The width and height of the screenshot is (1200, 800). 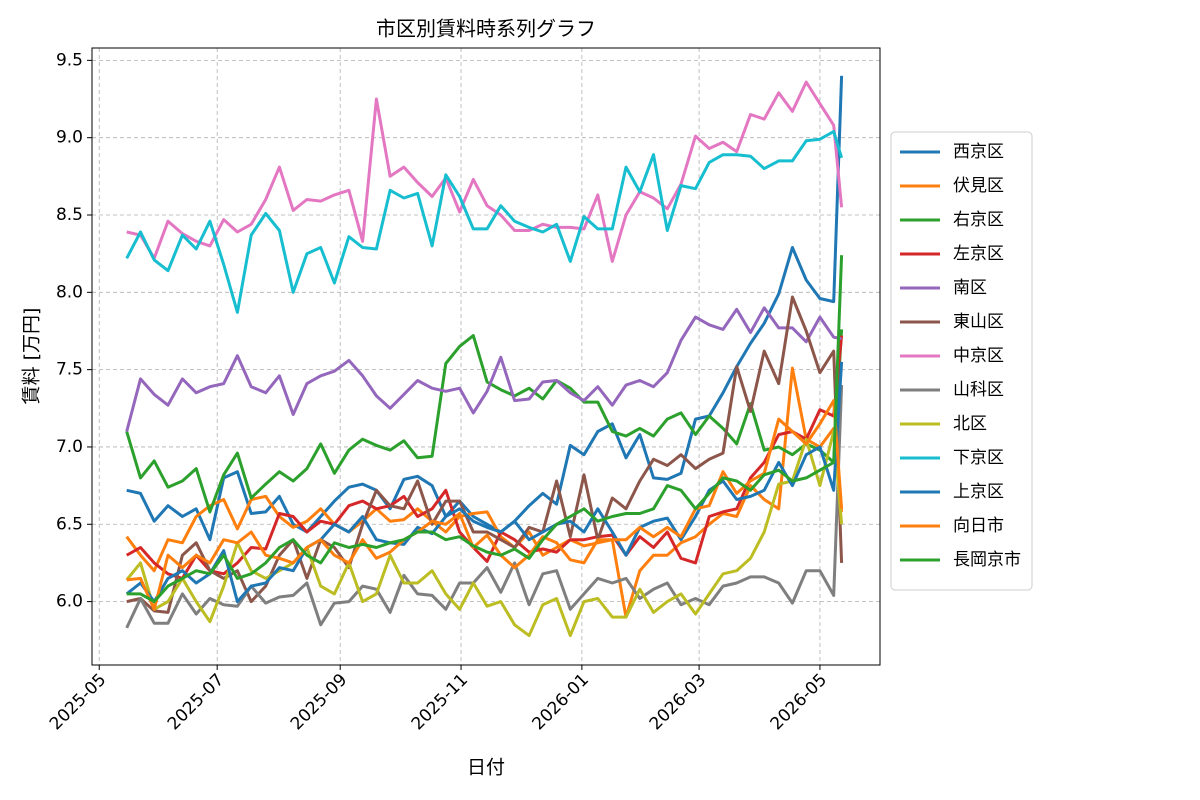 What do you see at coordinates (69, 524) in the screenshot?
I see `y-tick-label: 6.5` at bounding box center [69, 524].